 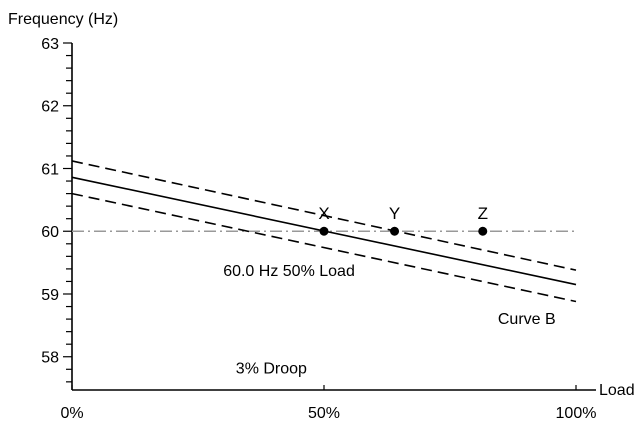 I want to click on y-tick-label: 63, so click(x=50, y=44).